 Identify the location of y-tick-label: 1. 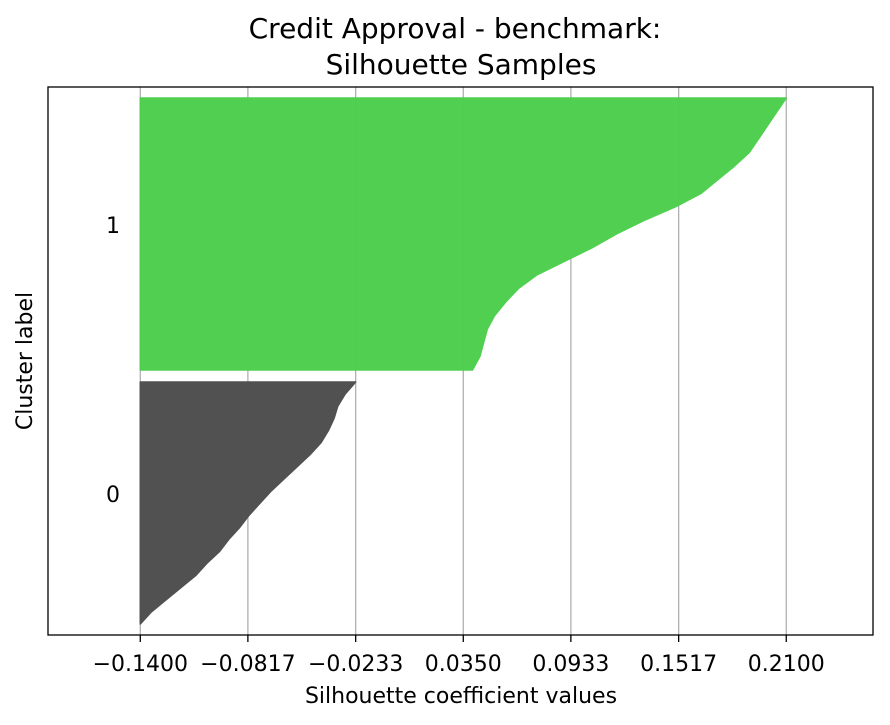
(113, 226).